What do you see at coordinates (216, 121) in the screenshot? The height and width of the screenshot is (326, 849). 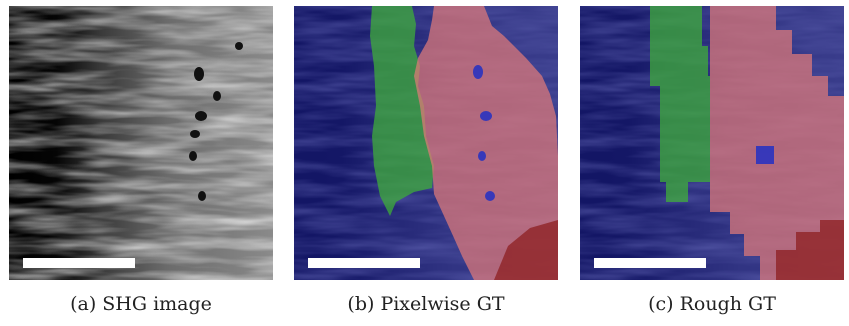 I see `dark-cells` at bounding box center [216, 121].